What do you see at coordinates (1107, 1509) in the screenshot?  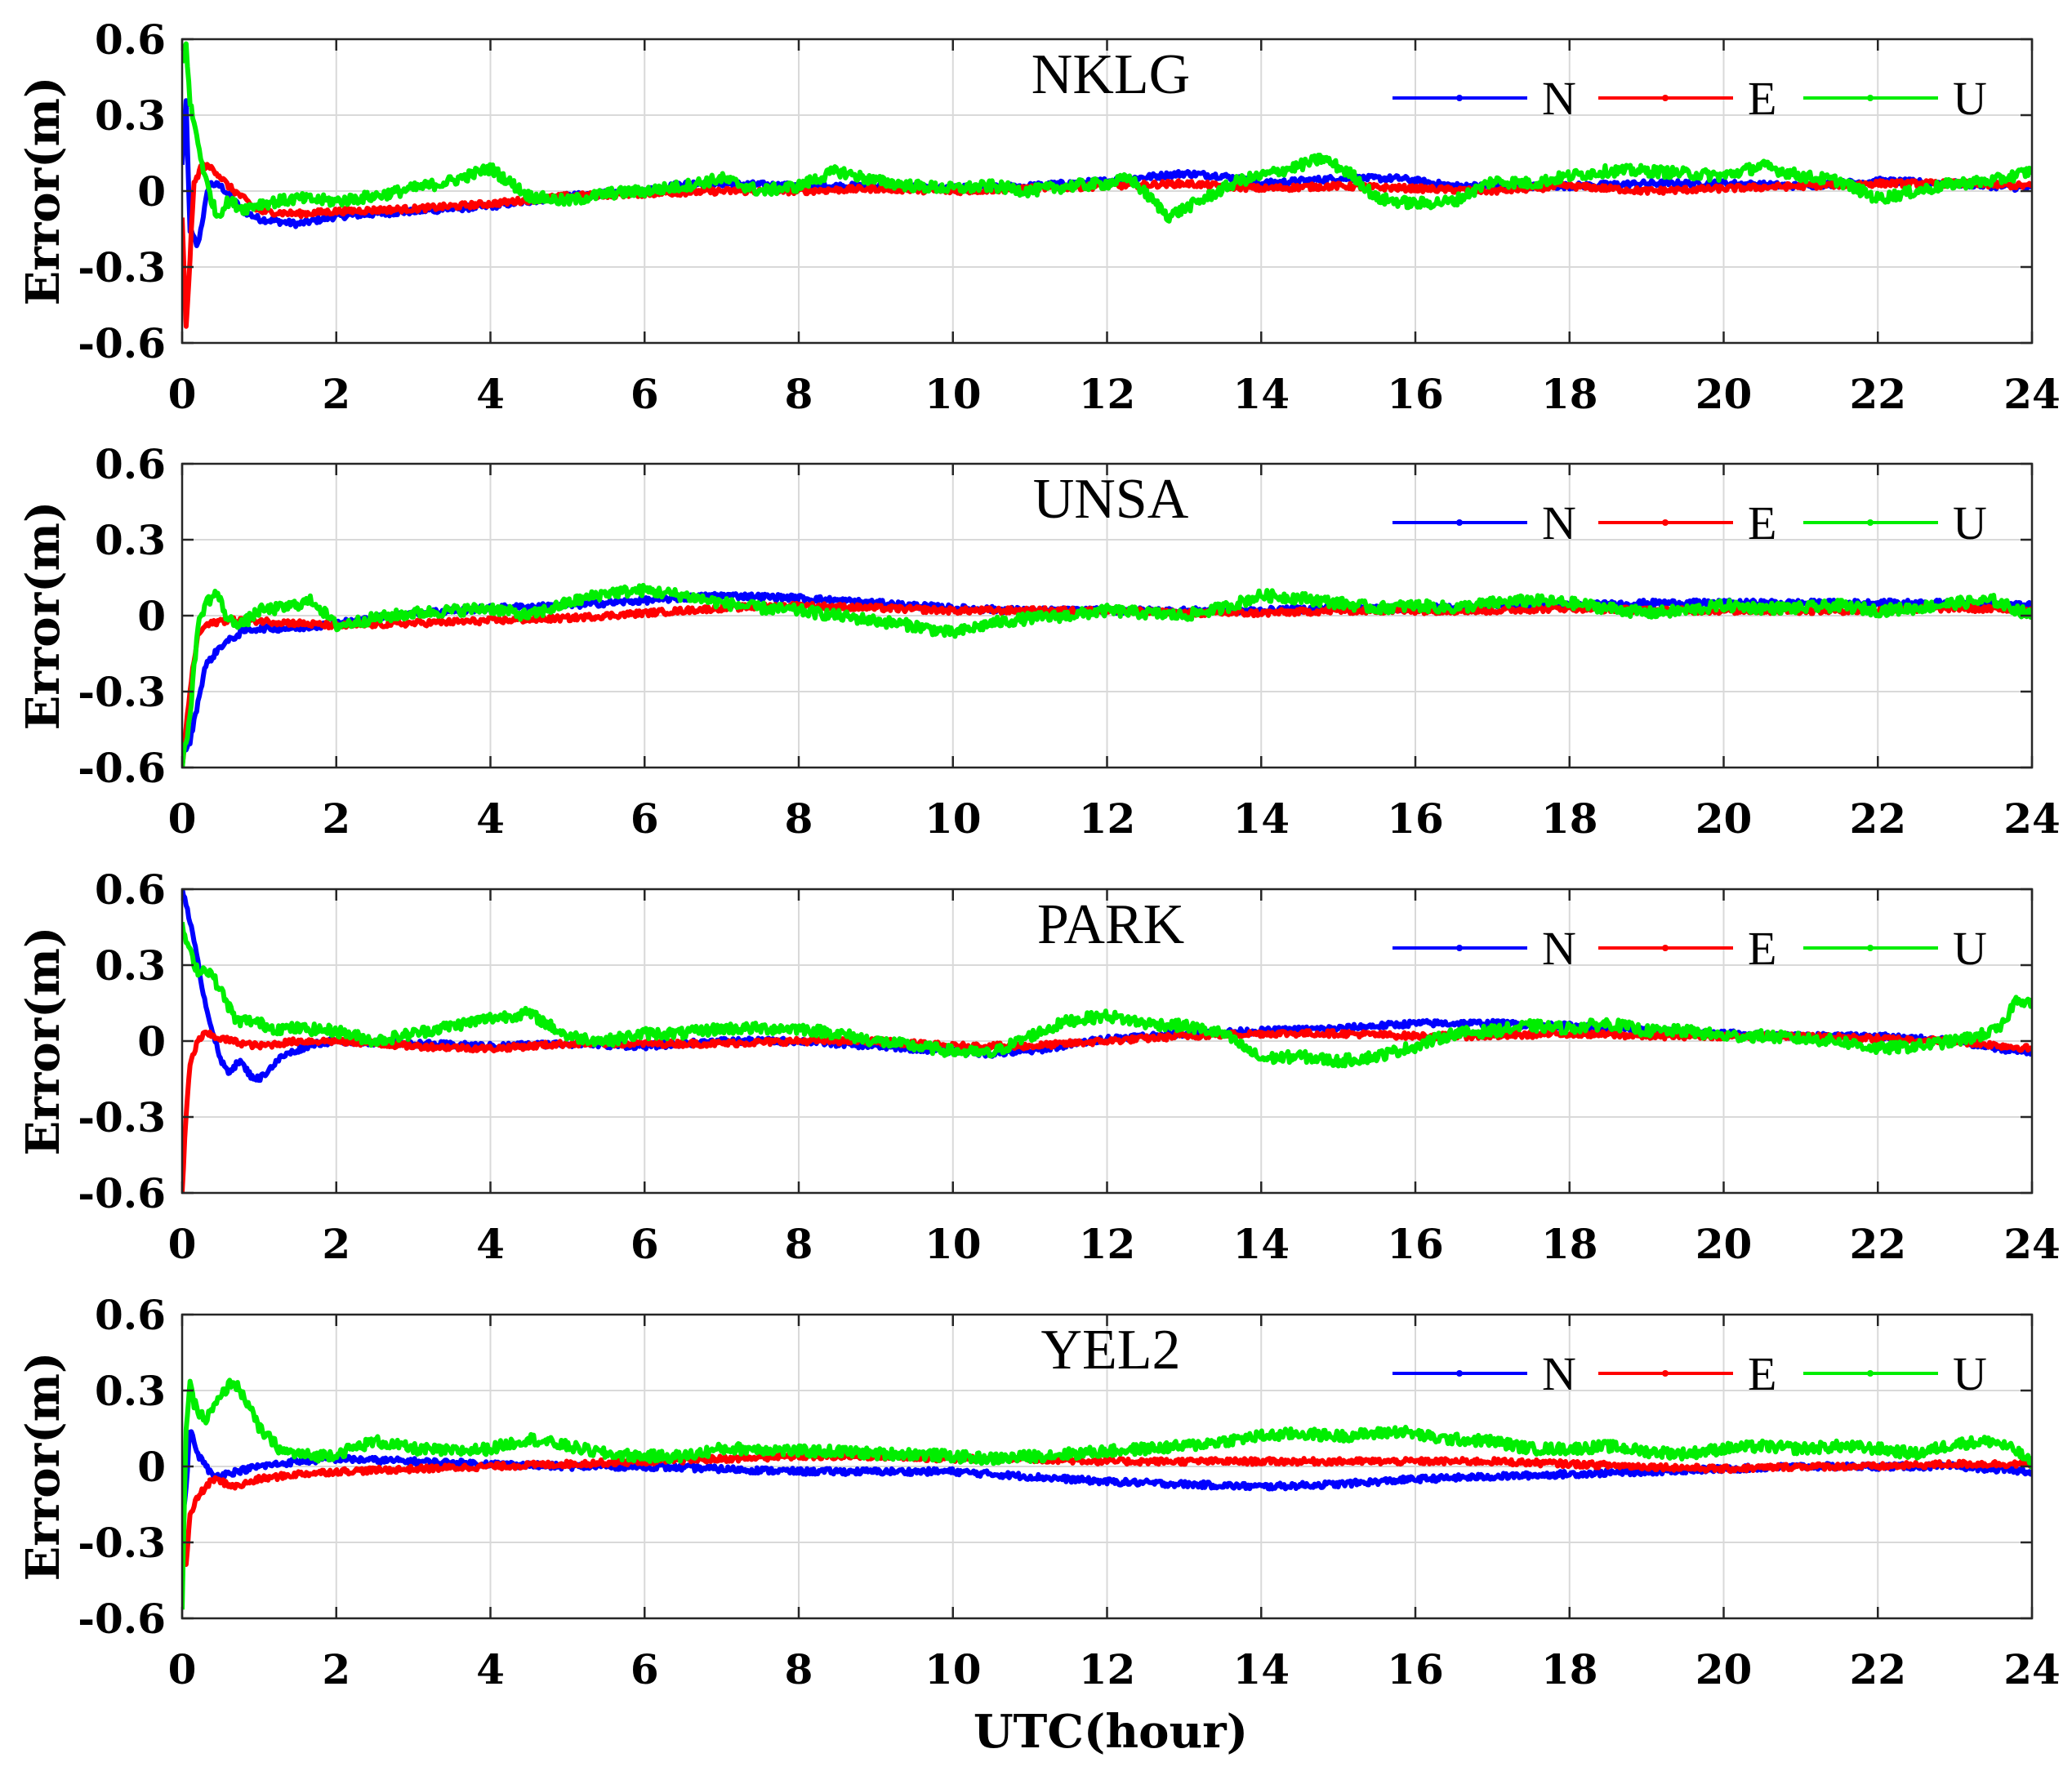 I see `series-line-e` at bounding box center [1107, 1509].